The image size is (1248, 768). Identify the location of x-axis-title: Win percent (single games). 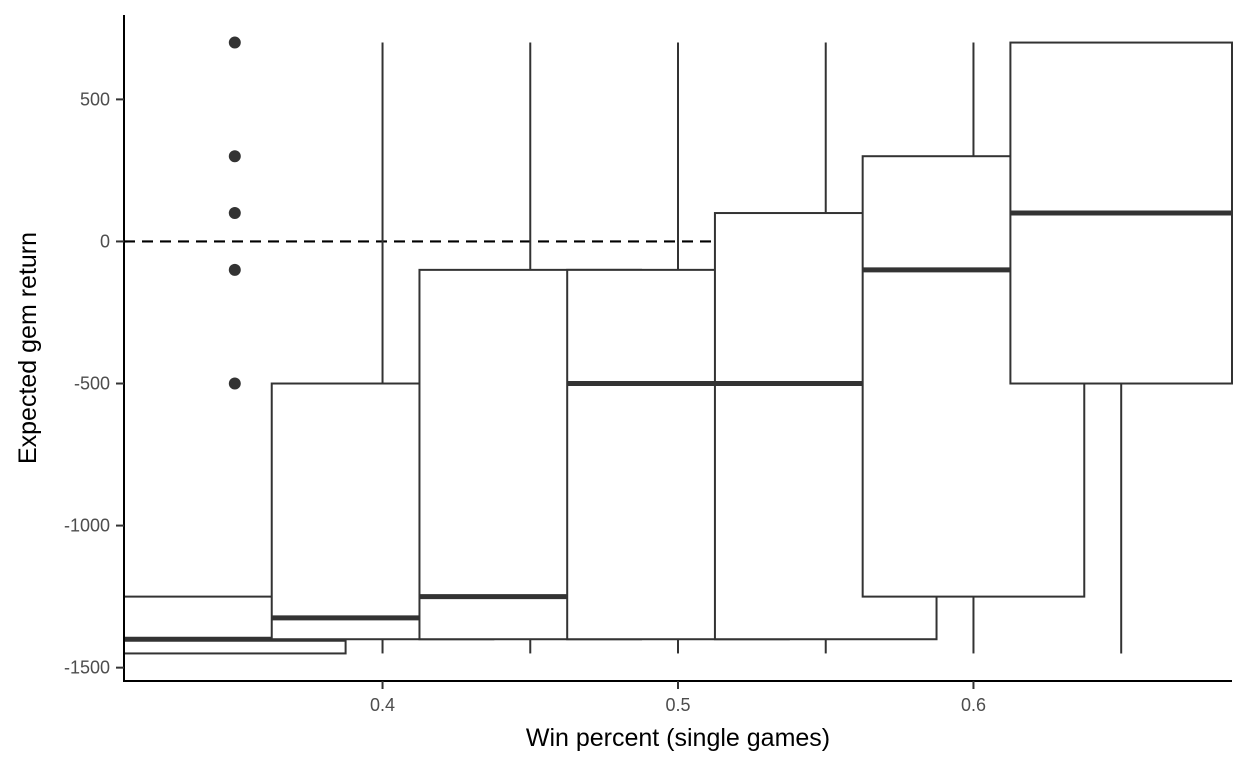
(678, 738).